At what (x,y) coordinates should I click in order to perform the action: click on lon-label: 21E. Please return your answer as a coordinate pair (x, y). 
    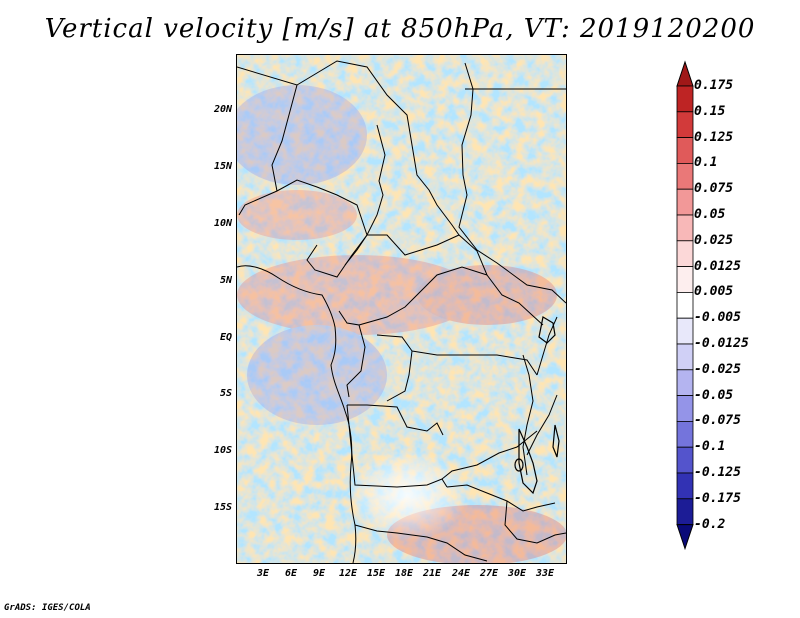
    Looking at the image, I should click on (432, 573).